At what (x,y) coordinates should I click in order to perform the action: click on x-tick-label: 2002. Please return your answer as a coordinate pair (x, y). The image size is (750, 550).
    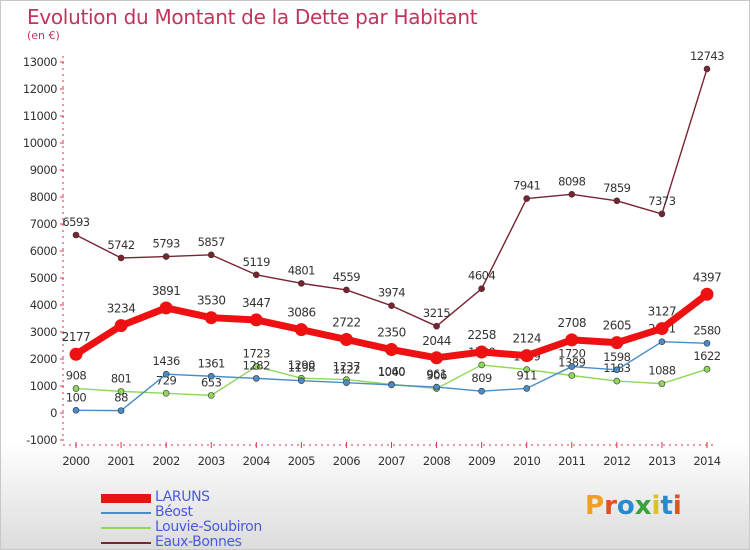
    Looking at the image, I should click on (166, 461).